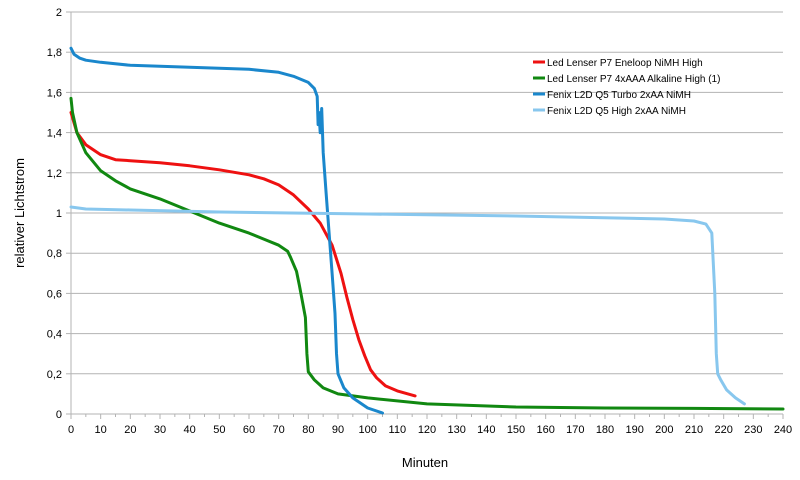 Image resolution: width=800 pixels, height=480 pixels. What do you see at coordinates (616, 111) in the screenshot?
I see `legend-label-4: Fenix L2D Q5 High 2xAA NiMH` at bounding box center [616, 111].